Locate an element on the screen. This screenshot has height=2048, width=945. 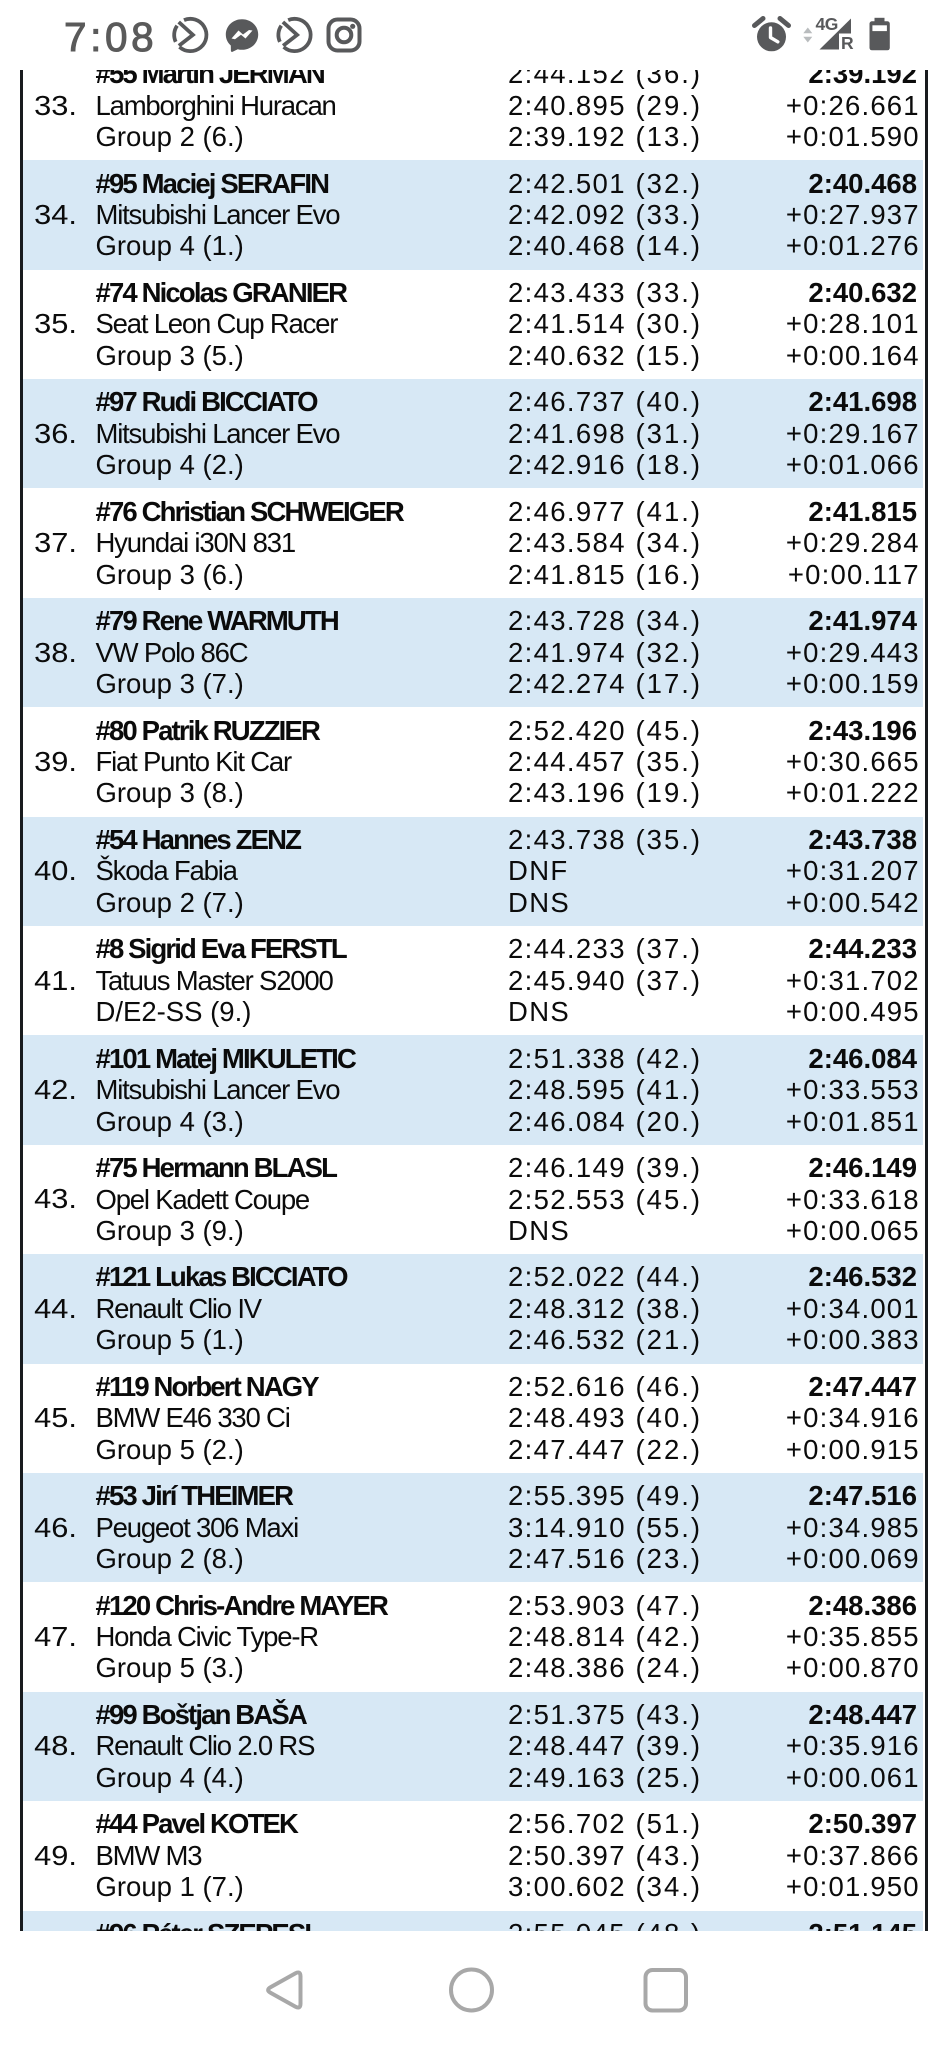
svg-text: R is located at coordinates (847, 43).